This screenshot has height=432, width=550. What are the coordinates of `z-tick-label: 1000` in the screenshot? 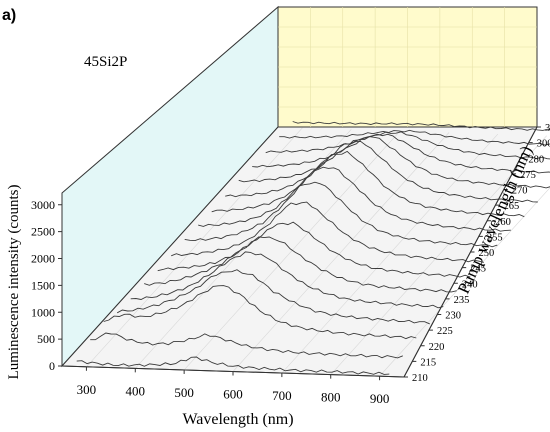 It's located at (43, 312).